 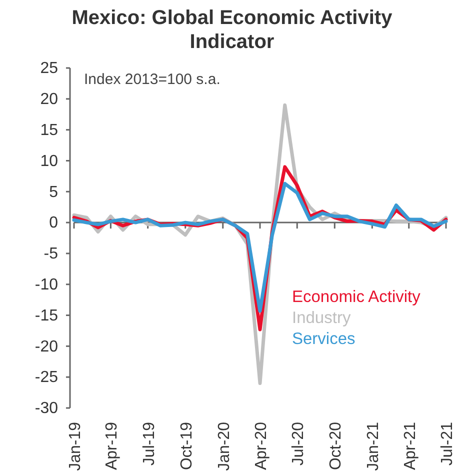 I want to click on x-tick-label: Jan-21, so click(x=373, y=446).